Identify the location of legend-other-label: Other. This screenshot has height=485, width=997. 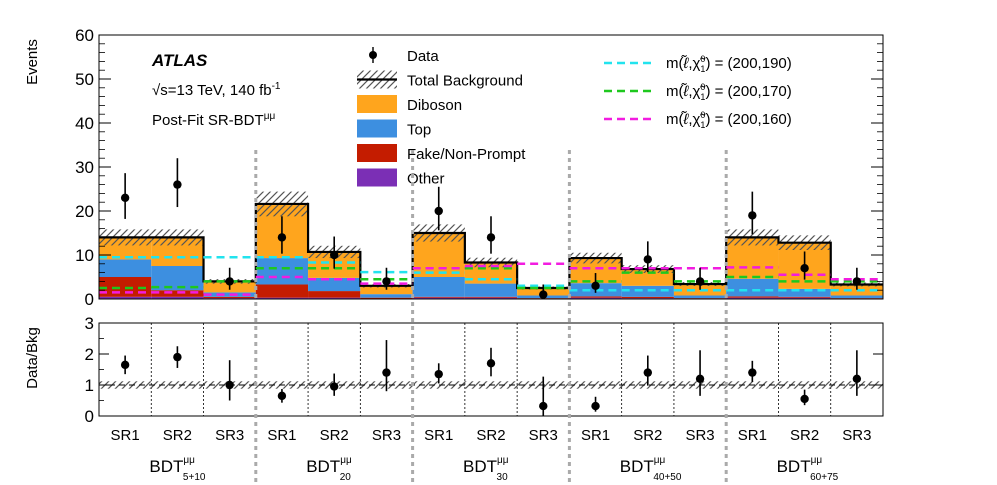
(426, 179).